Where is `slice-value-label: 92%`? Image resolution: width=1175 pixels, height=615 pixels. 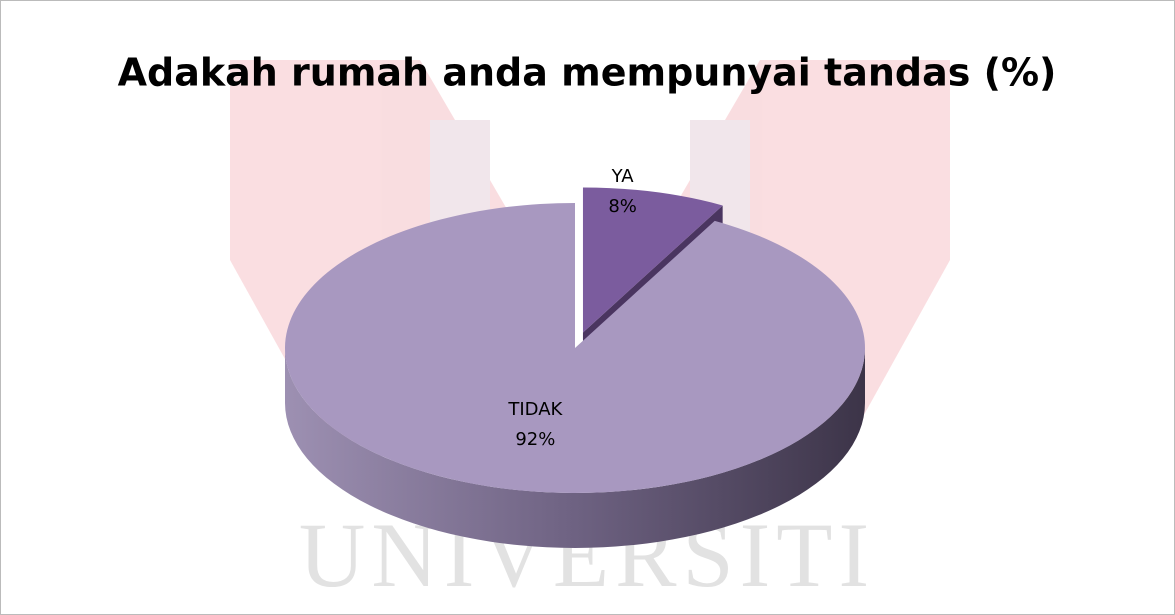
slice-value-label: 92% is located at coordinates (535, 439).